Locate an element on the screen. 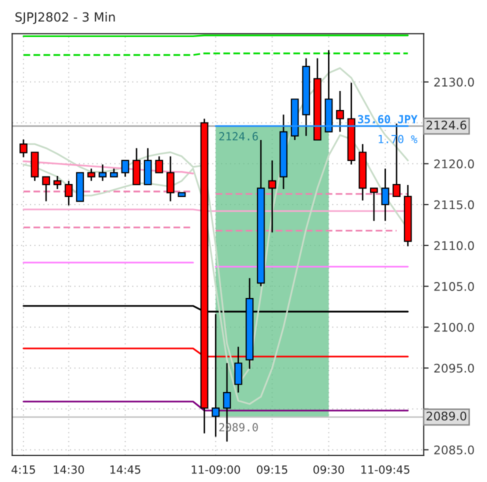  x-tick-label: 09:30 is located at coordinates (328, 469).